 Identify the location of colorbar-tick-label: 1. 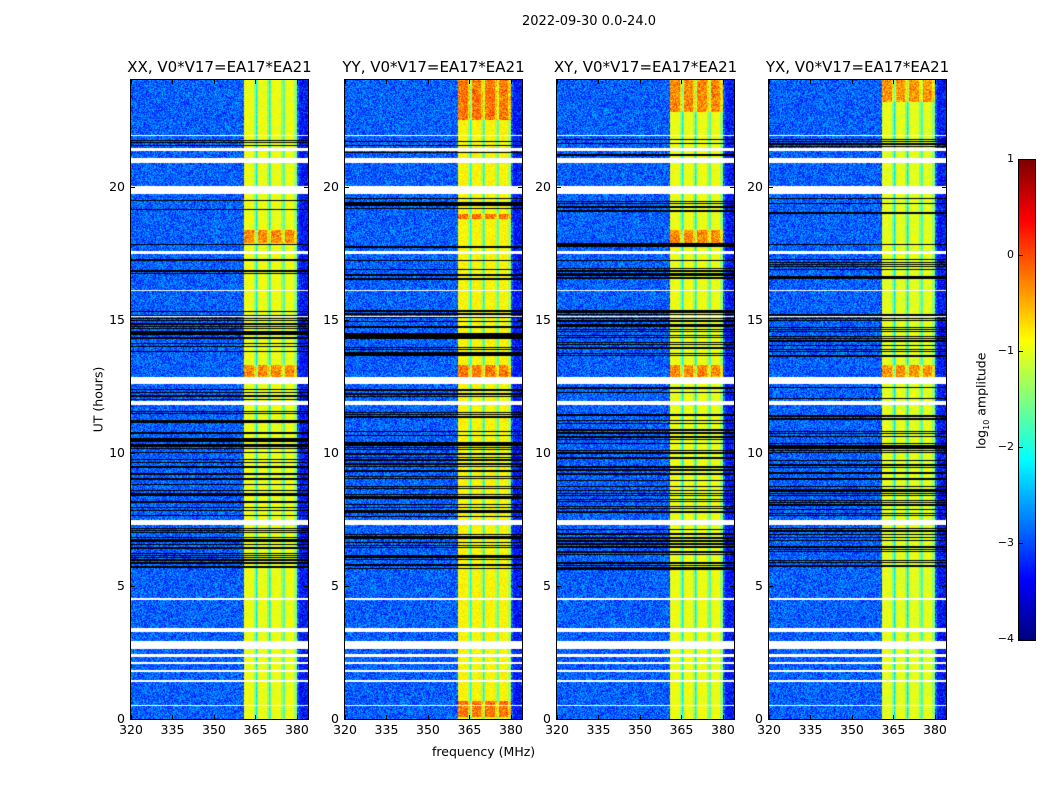
(1010, 158).